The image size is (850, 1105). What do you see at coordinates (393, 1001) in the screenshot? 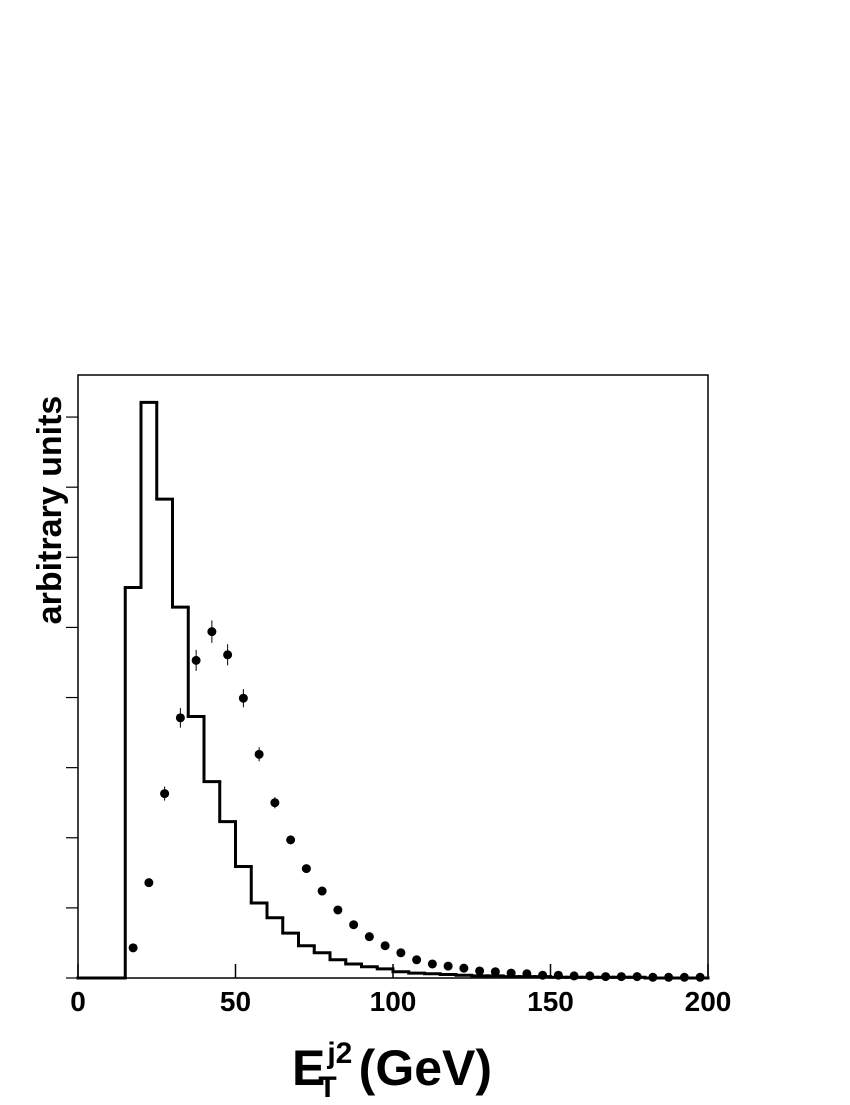
I see `x-tick-label: 100` at bounding box center [393, 1001].